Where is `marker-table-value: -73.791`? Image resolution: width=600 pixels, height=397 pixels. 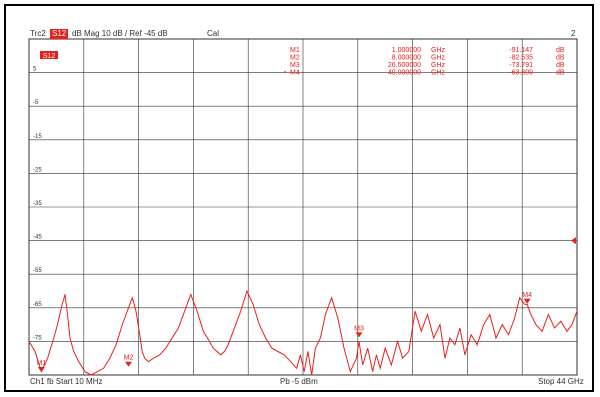
marker-table-value: -73.791 is located at coordinates (521, 65).